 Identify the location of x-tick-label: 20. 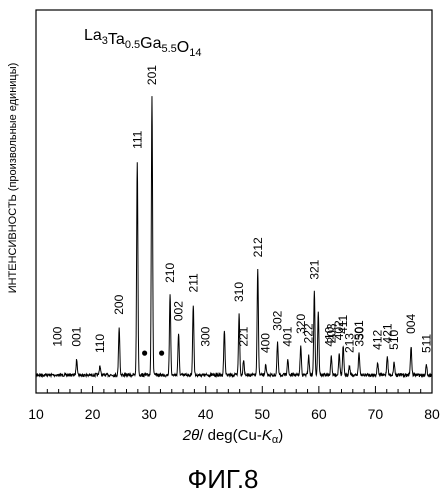
(93, 414).